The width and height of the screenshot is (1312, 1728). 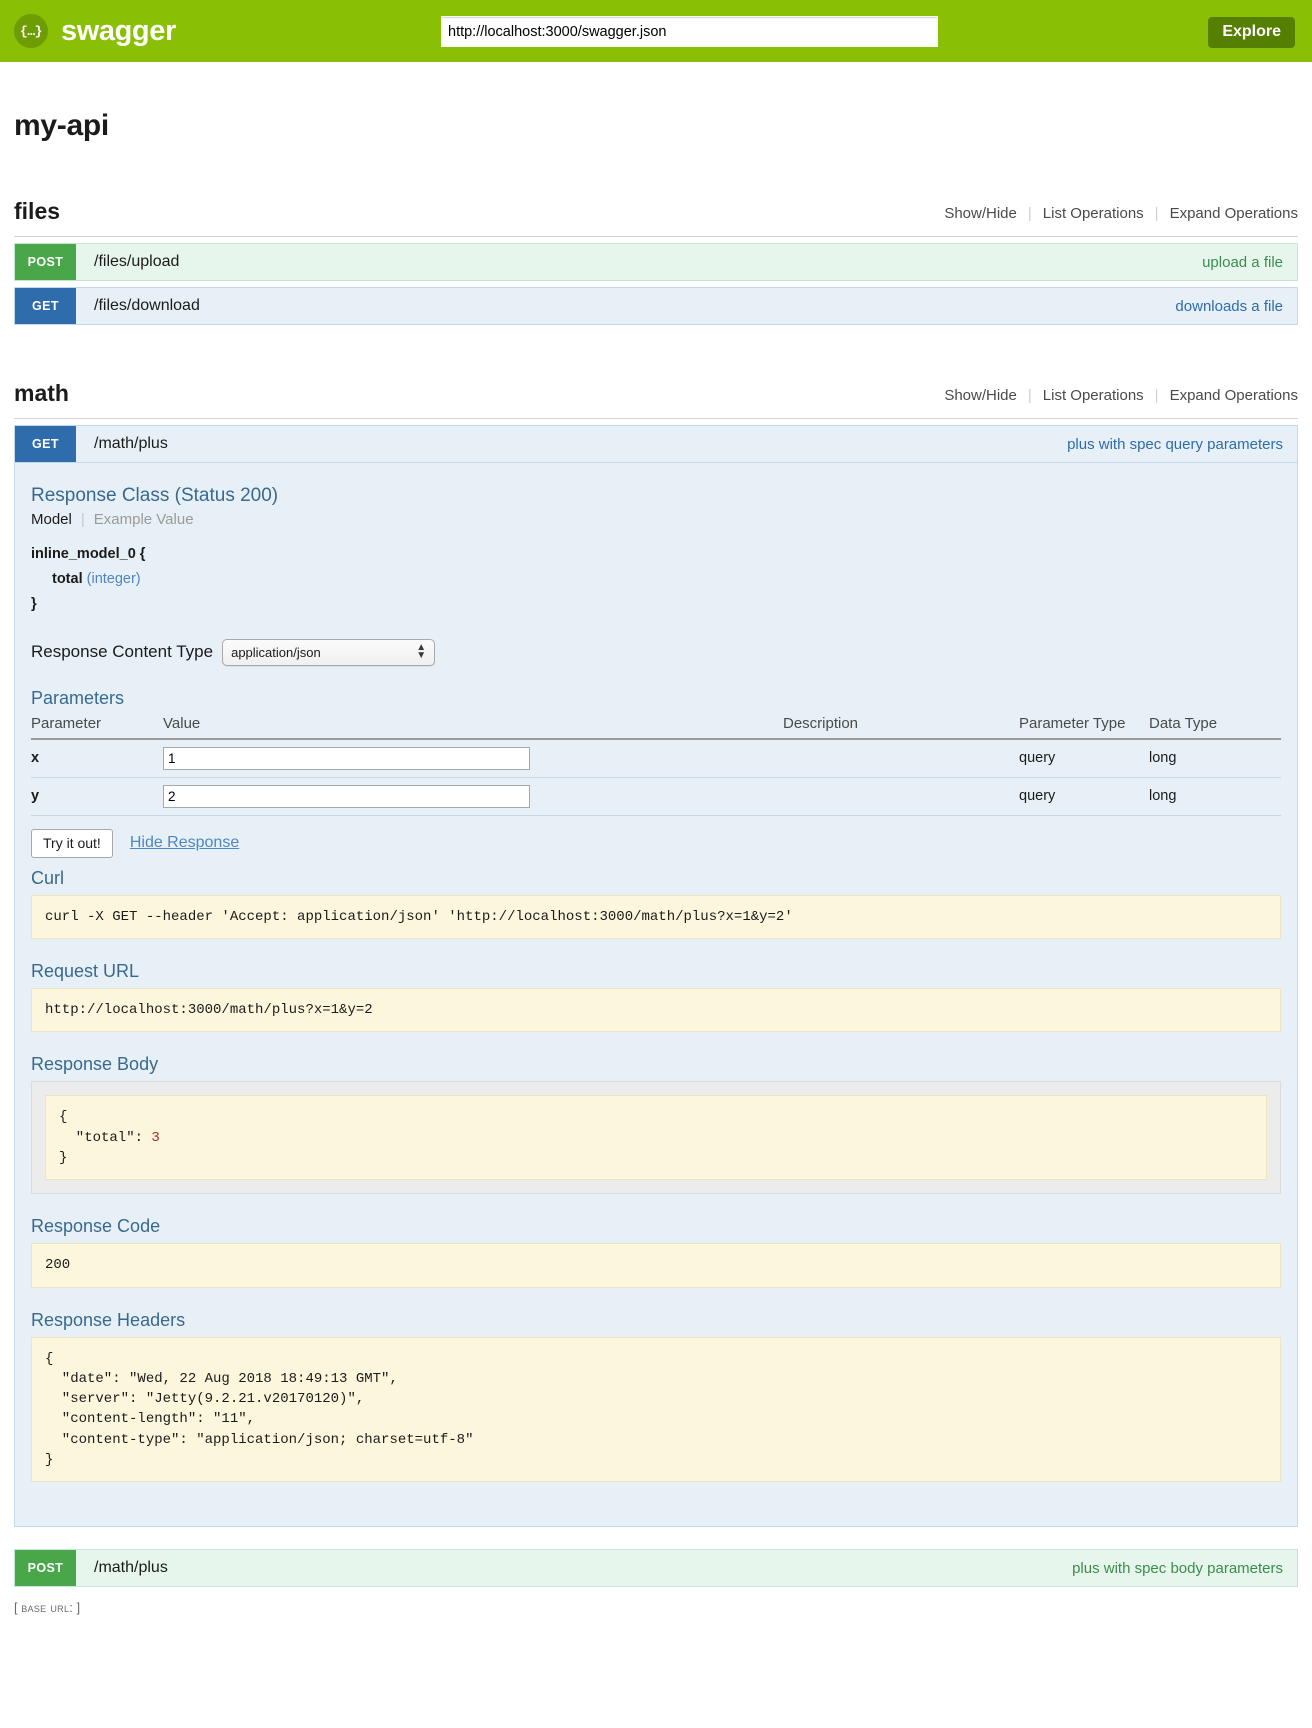 I want to click on response-content-type-label: Response Content Type, so click(x=122, y=652).